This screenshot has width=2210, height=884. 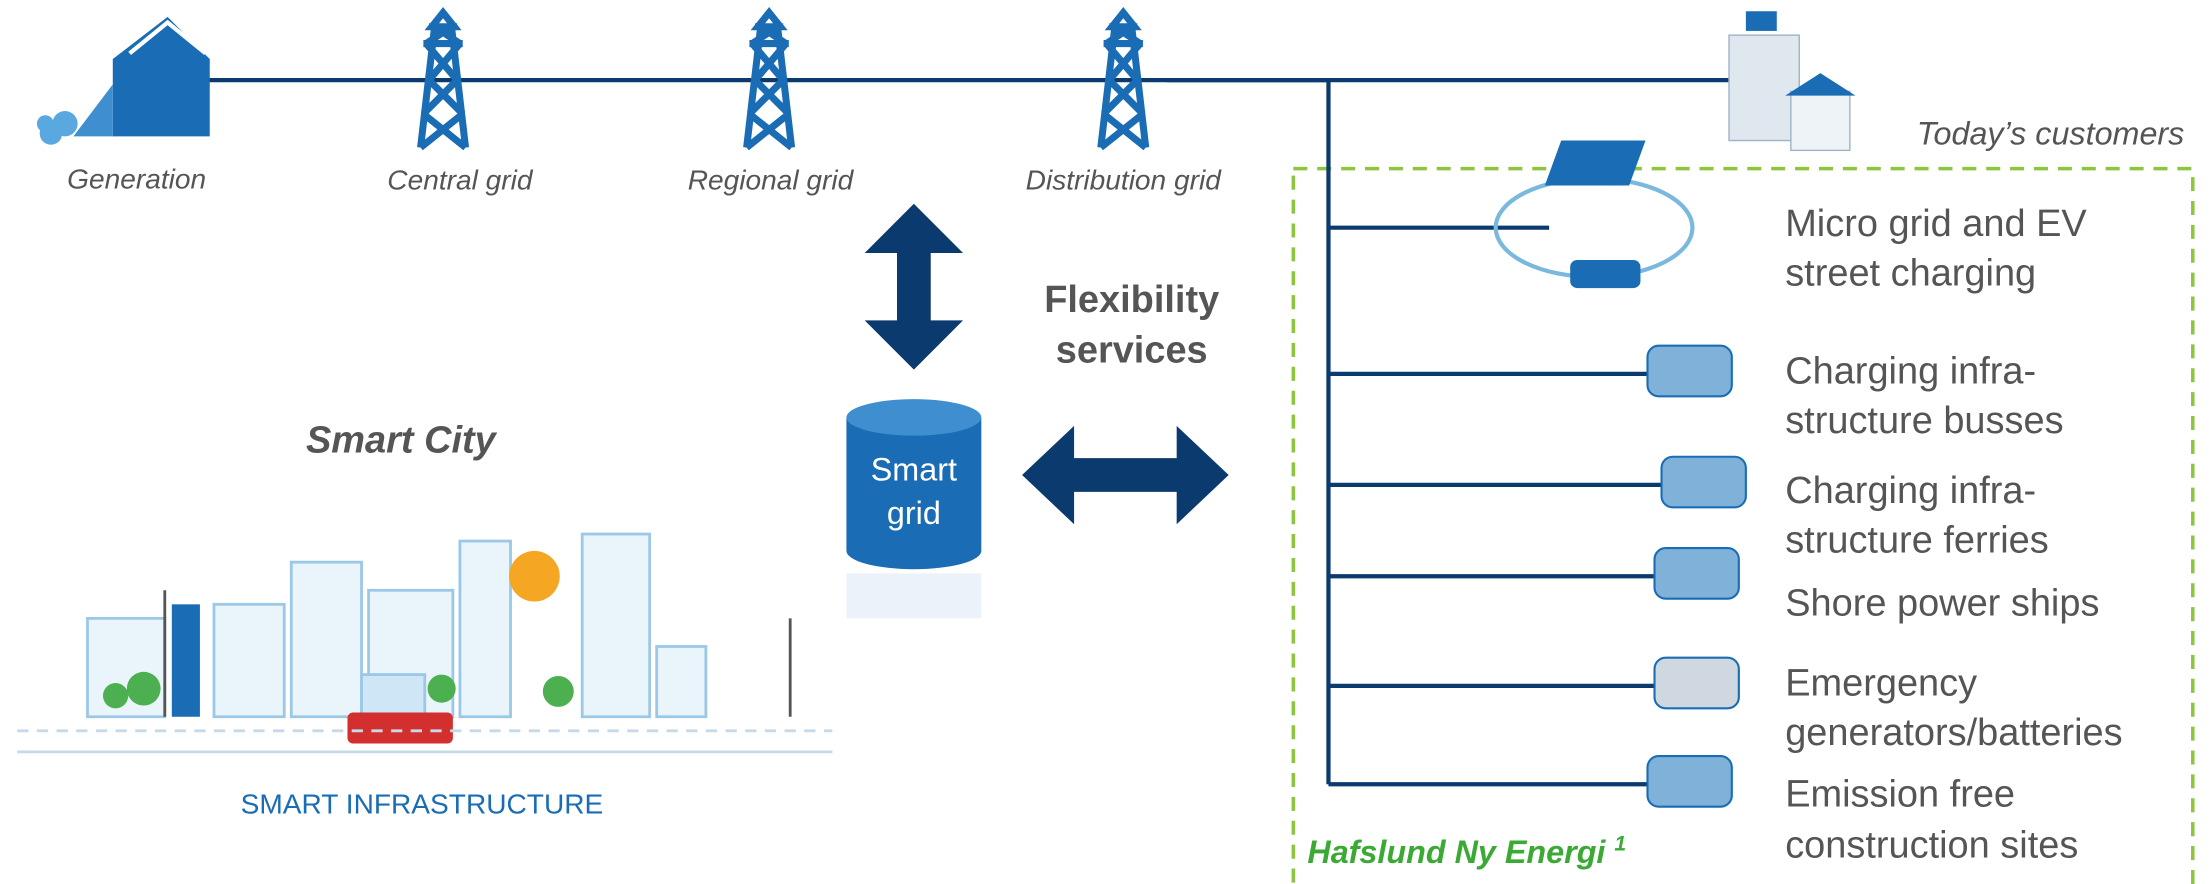 I want to click on segment-label: structure busses, so click(x=1924, y=421).